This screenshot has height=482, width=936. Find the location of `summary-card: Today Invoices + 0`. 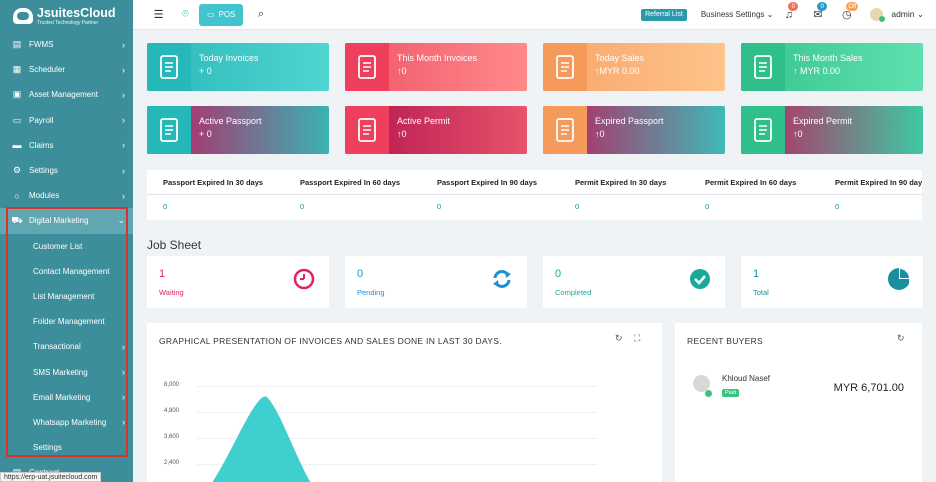

summary-card: Today Invoices + 0 is located at coordinates (238, 67).